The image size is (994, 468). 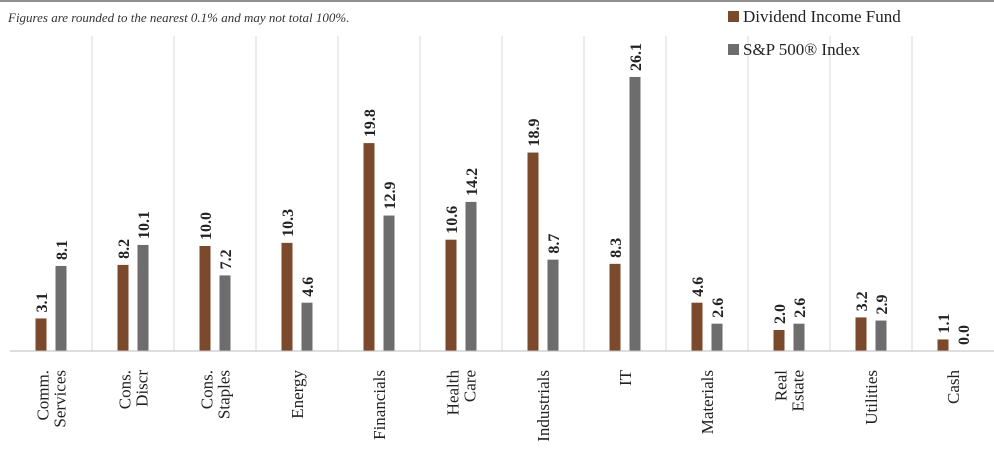 What do you see at coordinates (370, 123) in the screenshot?
I see `fund-value-label: 19.8` at bounding box center [370, 123].